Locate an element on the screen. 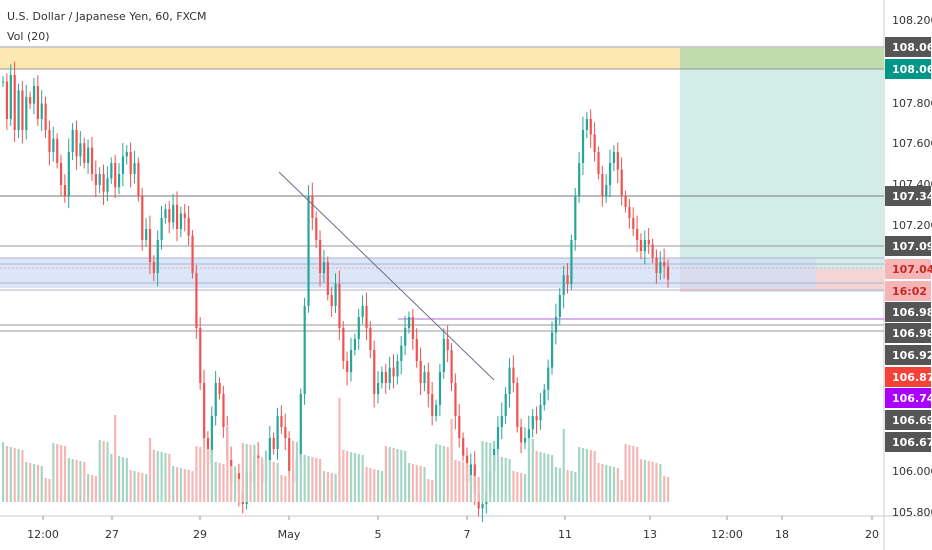 The height and width of the screenshot is (550, 932). chart-title: U.S. Dollar / Japanese Yen, 60, FXCM is located at coordinates (107, 16).